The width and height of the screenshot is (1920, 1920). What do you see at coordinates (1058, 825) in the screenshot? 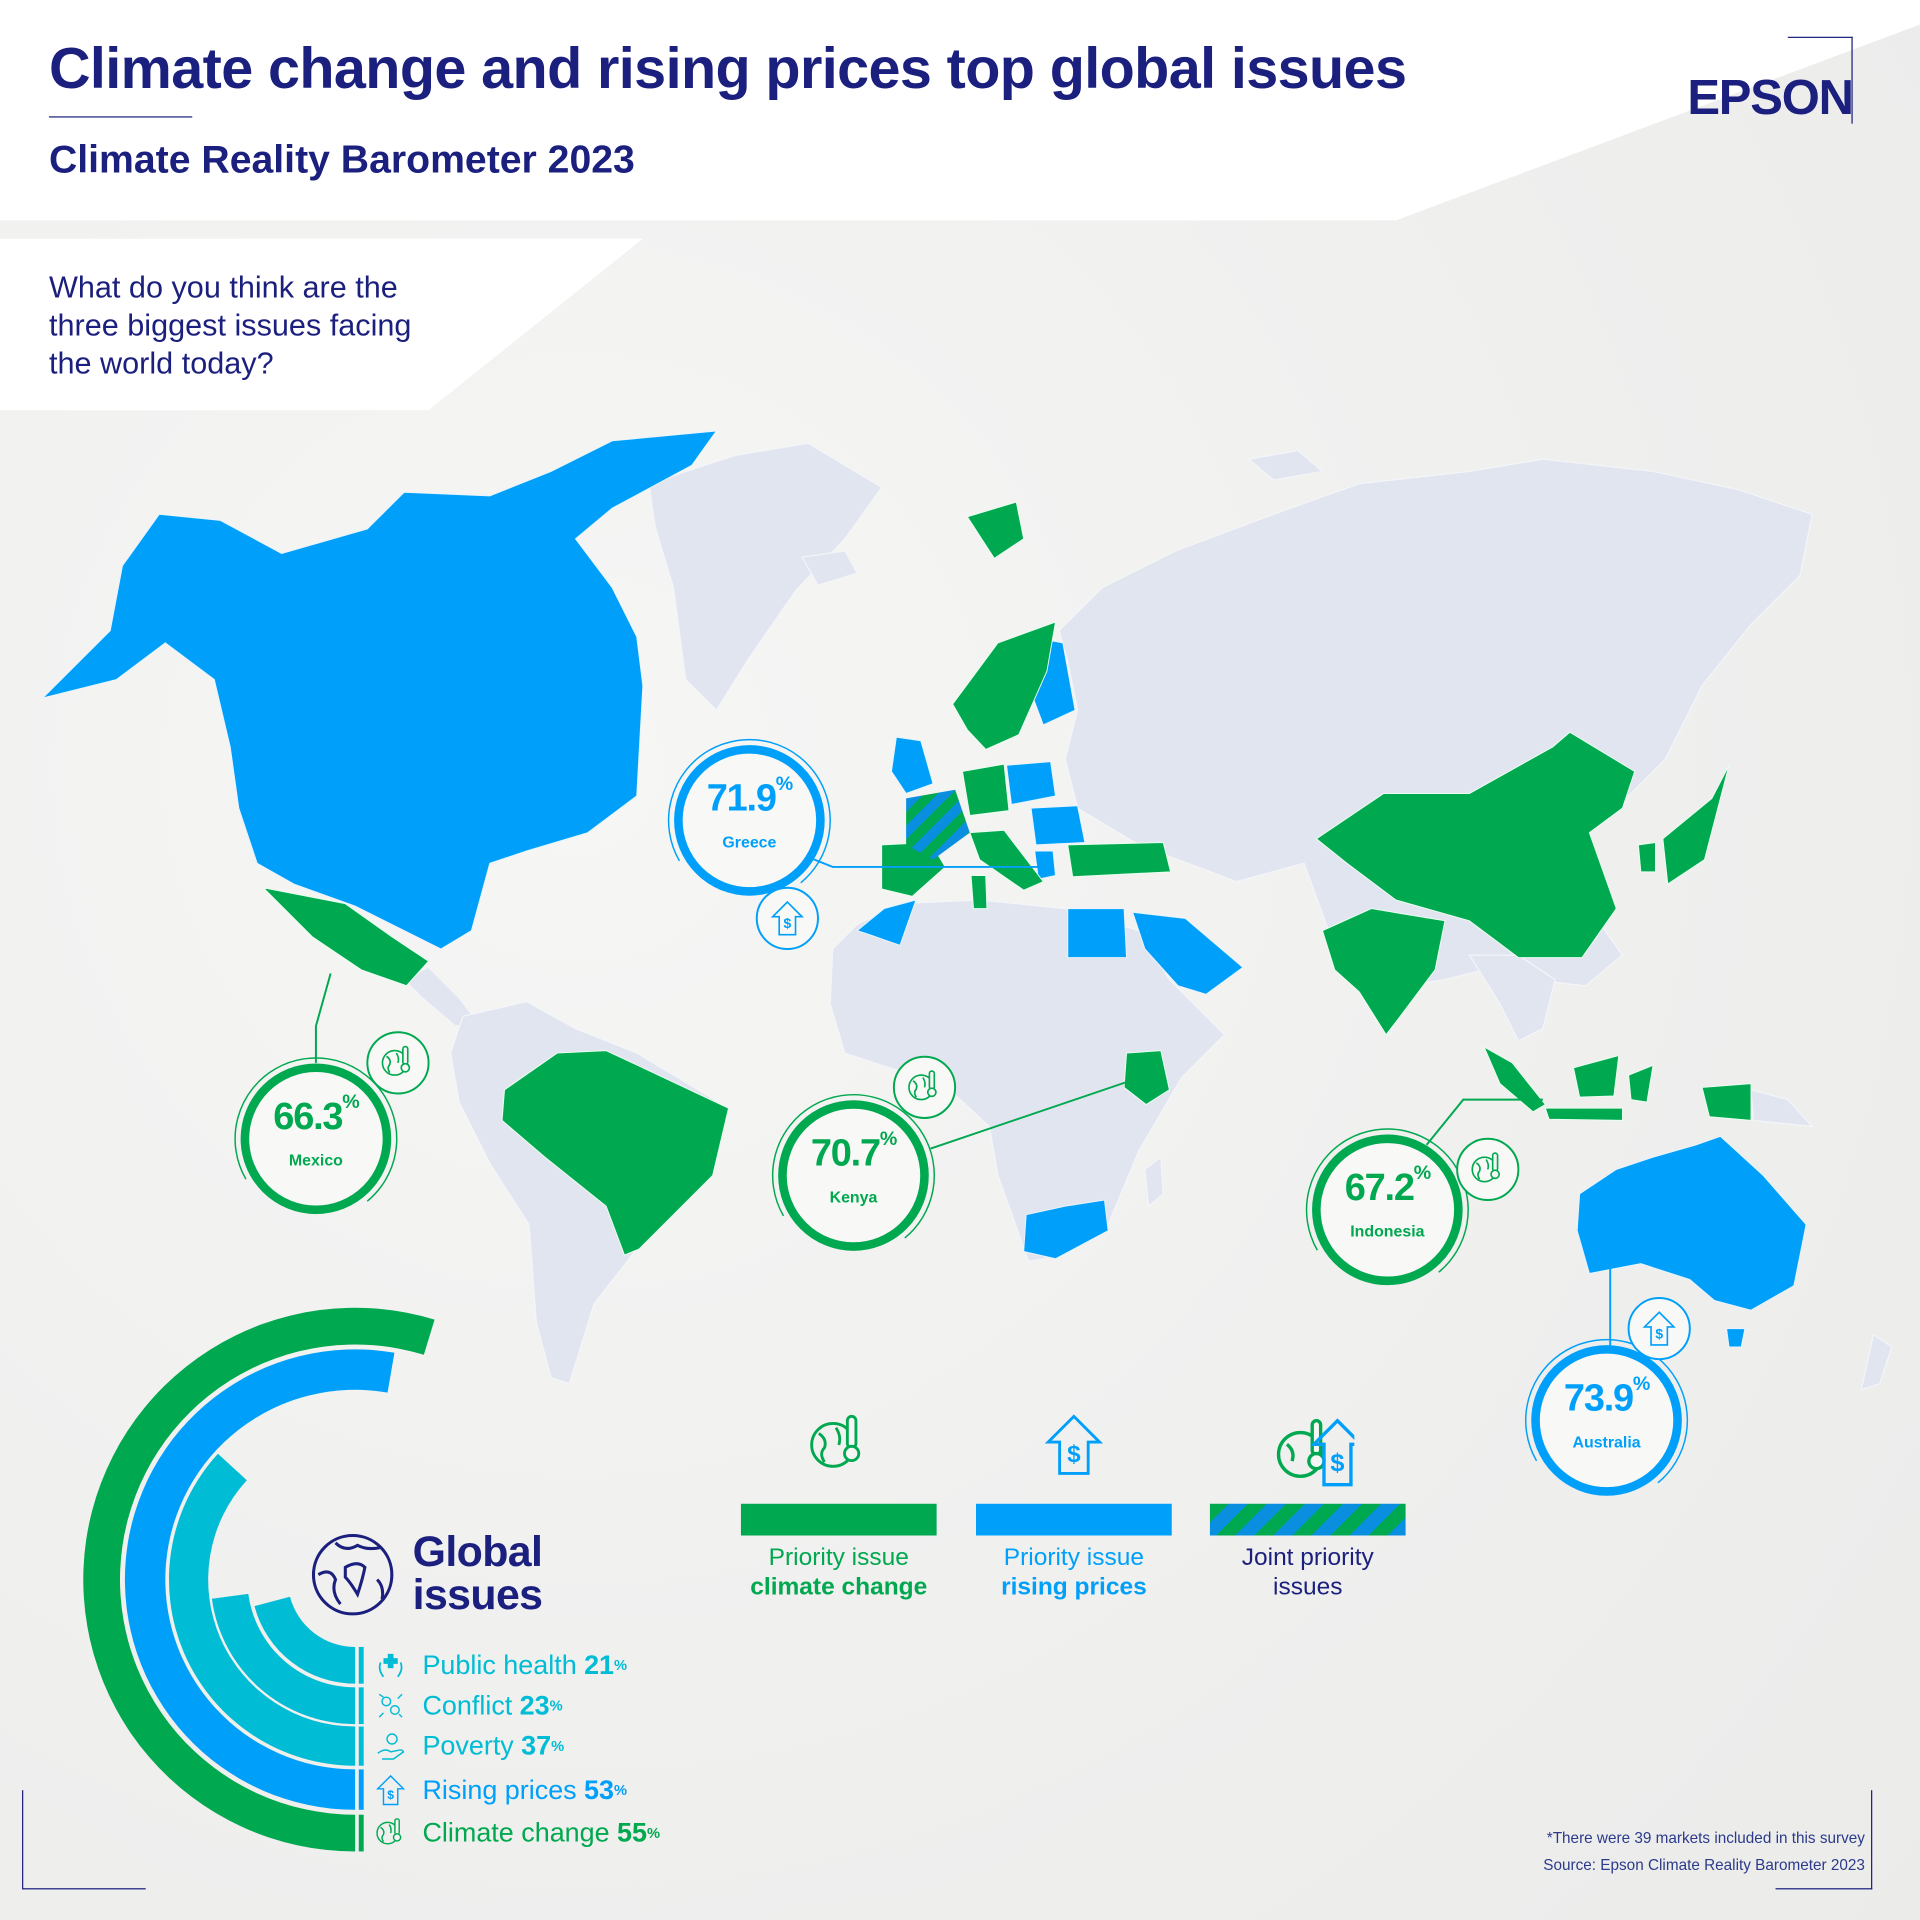
I see `balkans` at bounding box center [1058, 825].